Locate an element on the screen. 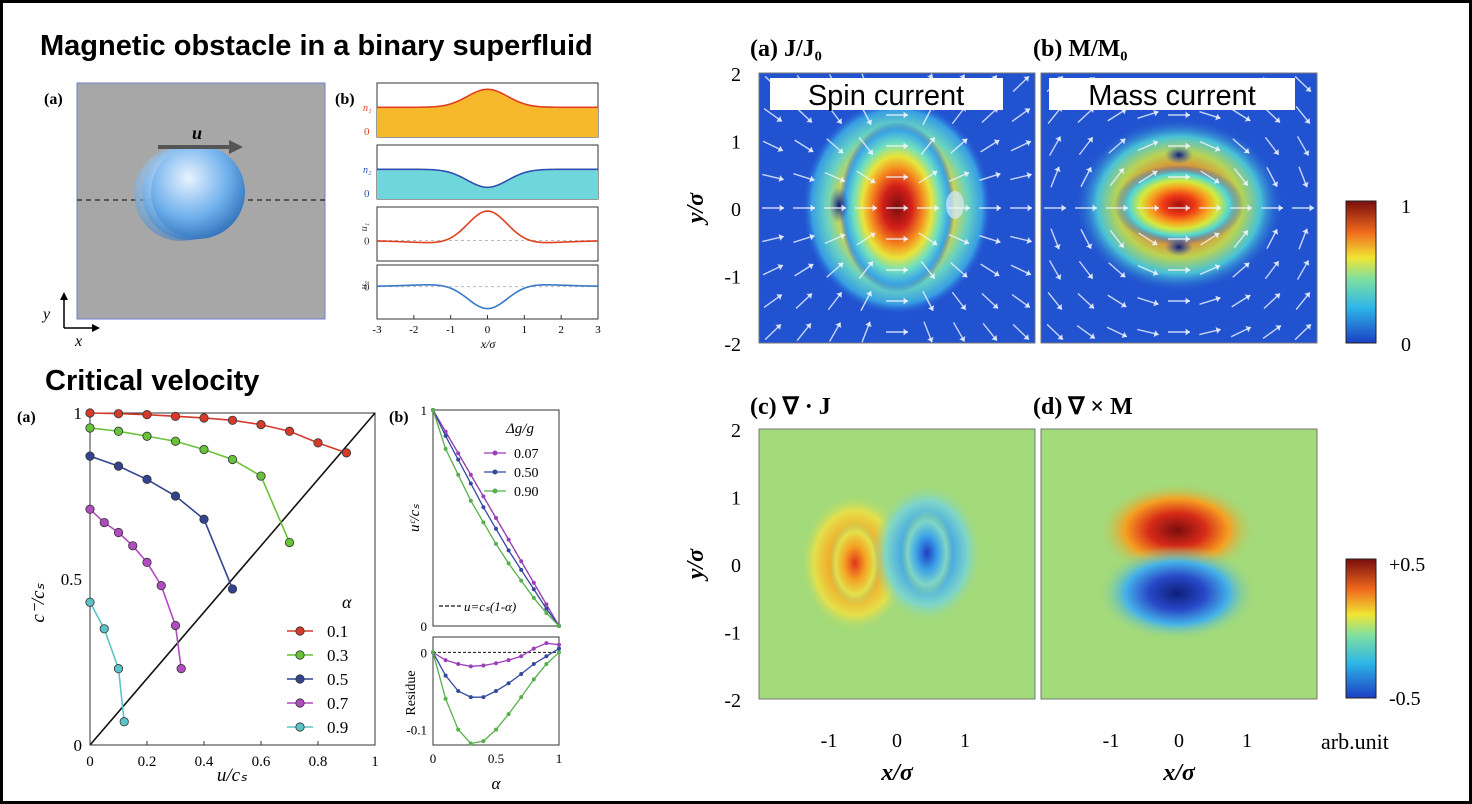  chart-a-point-0.3-1 is located at coordinates (118, 431).